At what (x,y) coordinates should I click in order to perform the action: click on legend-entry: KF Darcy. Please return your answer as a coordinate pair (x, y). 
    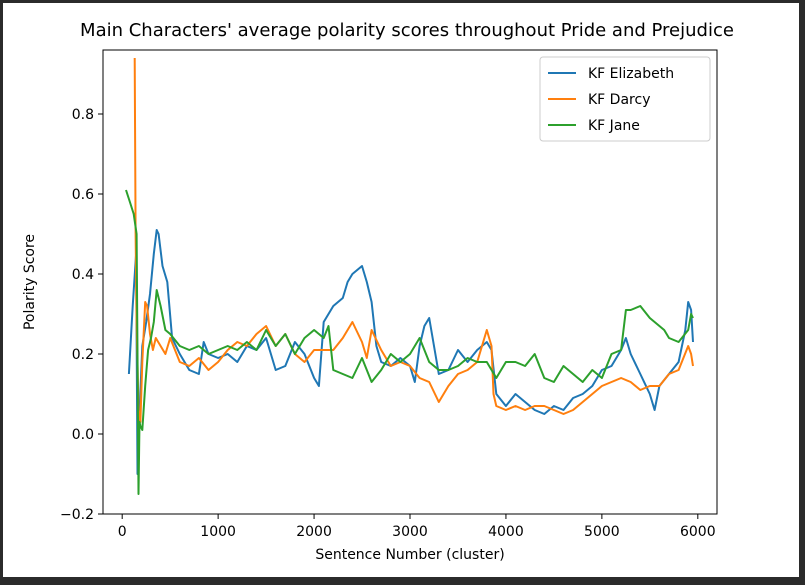
    Looking at the image, I should click on (619, 100).